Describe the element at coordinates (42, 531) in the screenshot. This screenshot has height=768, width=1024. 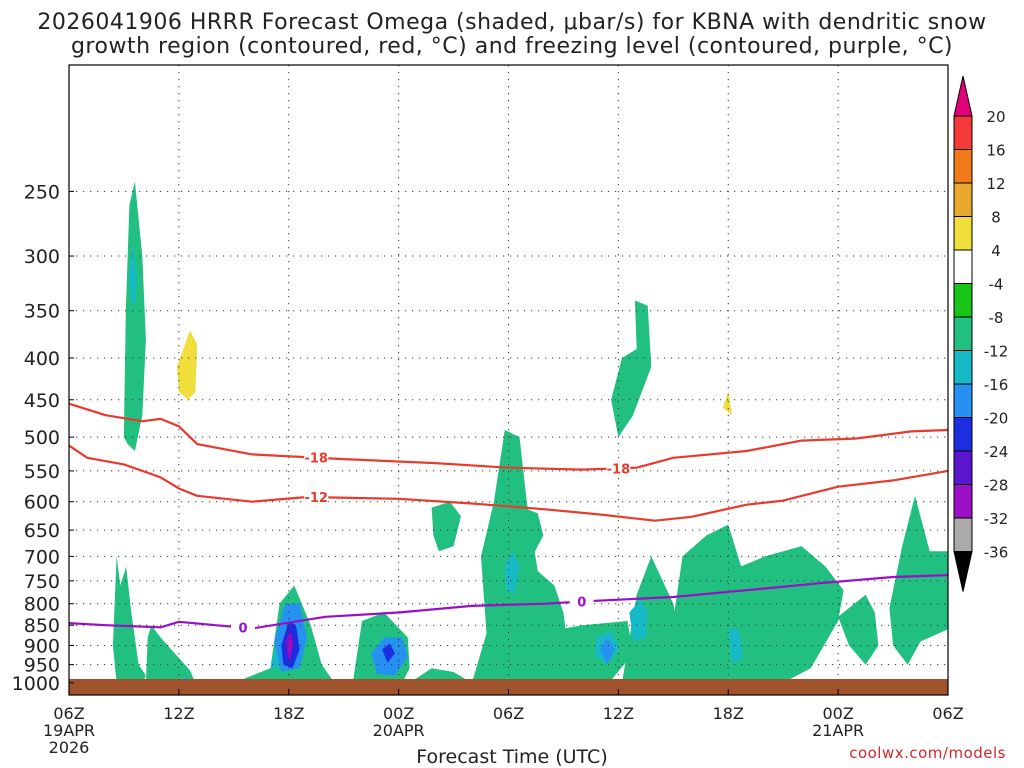
I see `y-tick-label: 650` at that location.